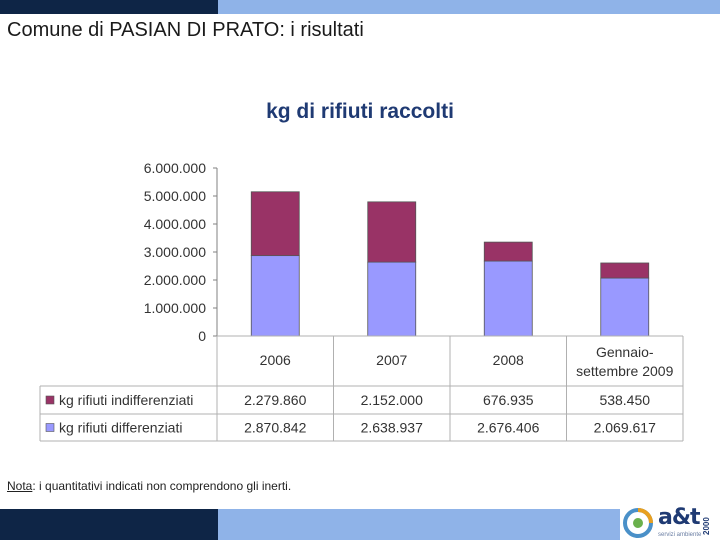  Describe the element at coordinates (109, 524) in the screenshot. I see `bottom-bar-dark` at that location.